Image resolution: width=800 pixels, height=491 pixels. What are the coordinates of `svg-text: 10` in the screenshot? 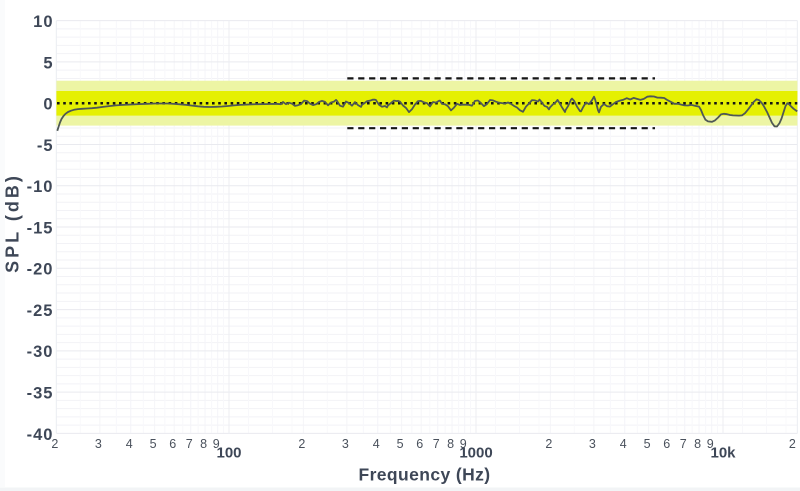 It's located at (43, 22).